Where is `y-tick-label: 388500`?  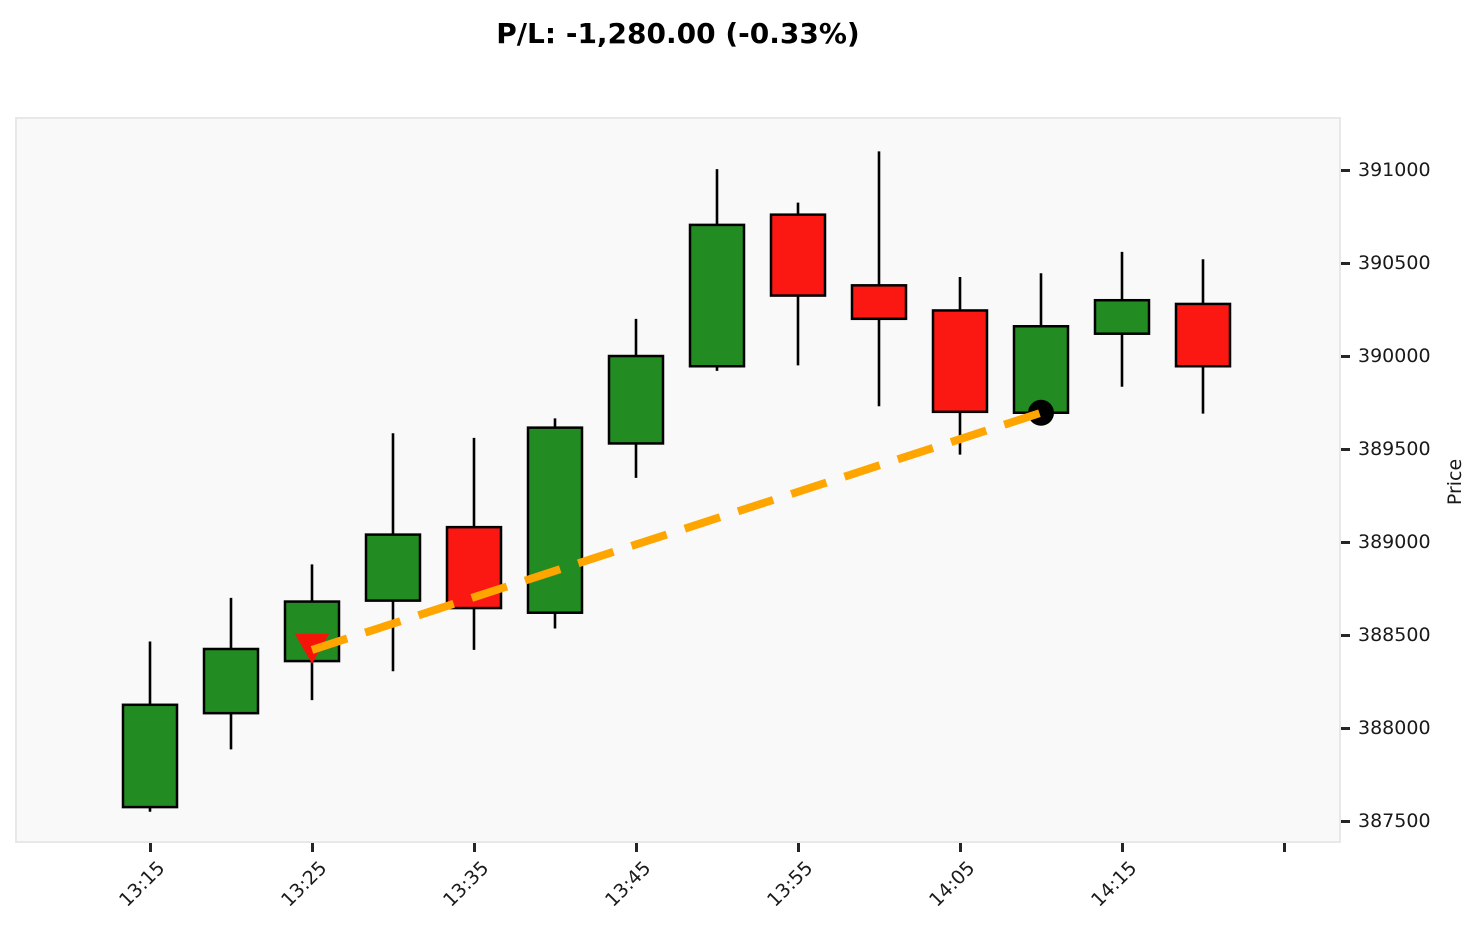
y-tick-label: 388500 is located at coordinates (1394, 635).